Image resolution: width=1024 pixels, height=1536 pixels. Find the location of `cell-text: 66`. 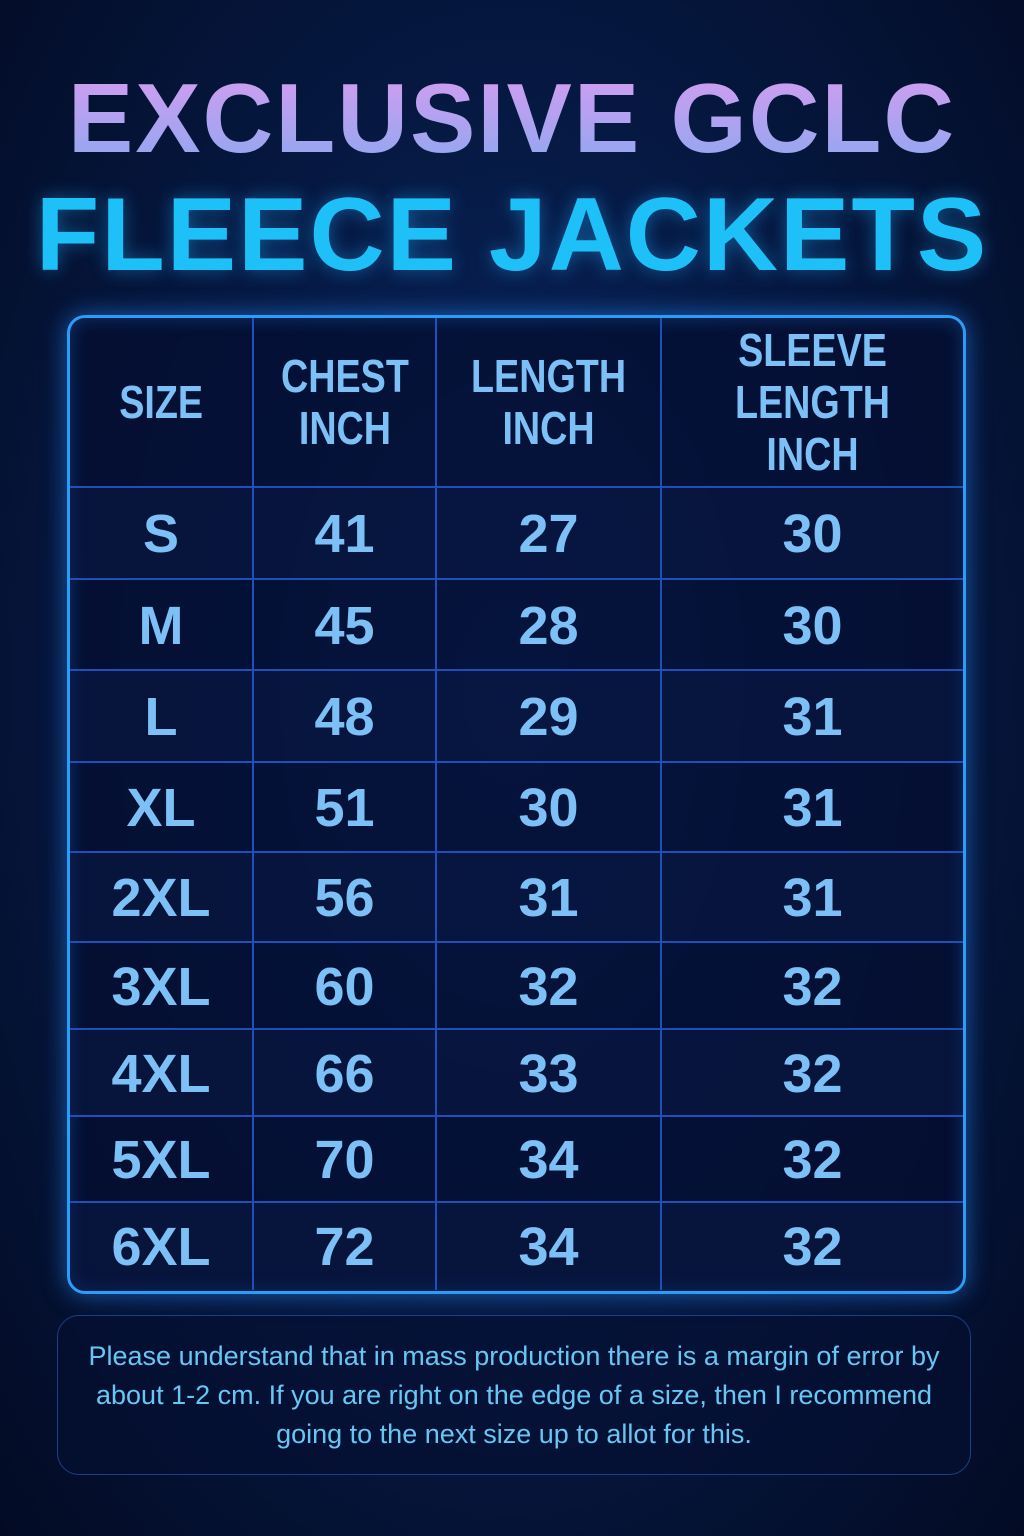

cell-text: 66 is located at coordinates (344, 1073).